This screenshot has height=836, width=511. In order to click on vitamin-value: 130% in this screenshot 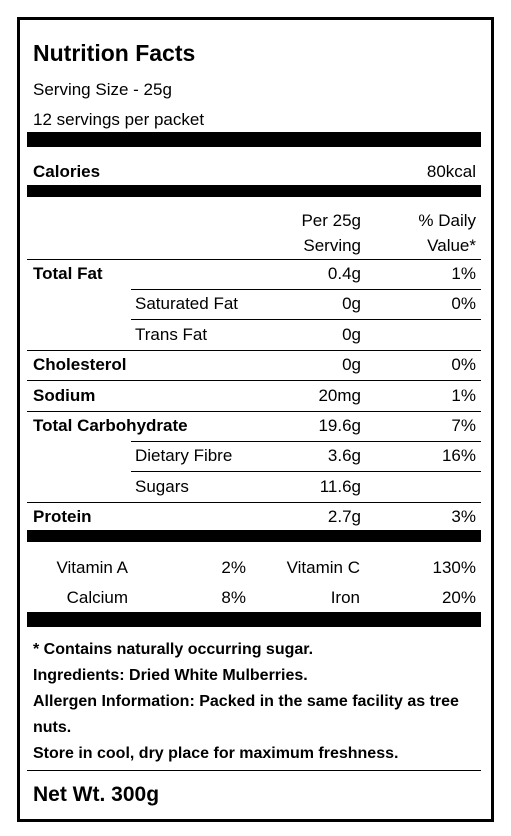, I will do `click(454, 567)`.